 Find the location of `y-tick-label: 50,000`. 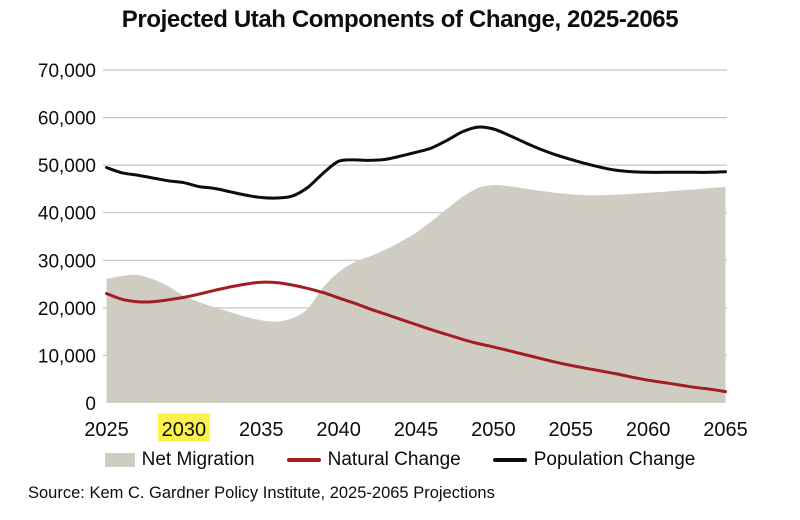

y-tick-label: 50,000 is located at coordinates (67, 166).